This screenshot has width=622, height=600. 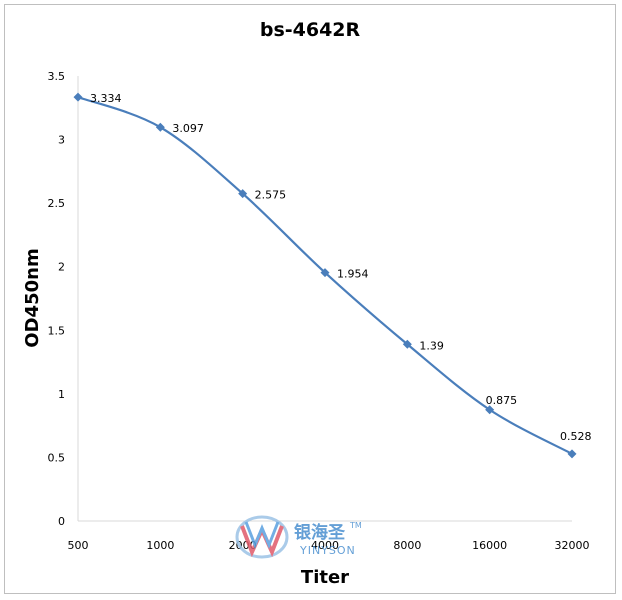 I want to click on x-tick-label: 4000, so click(x=325, y=545).